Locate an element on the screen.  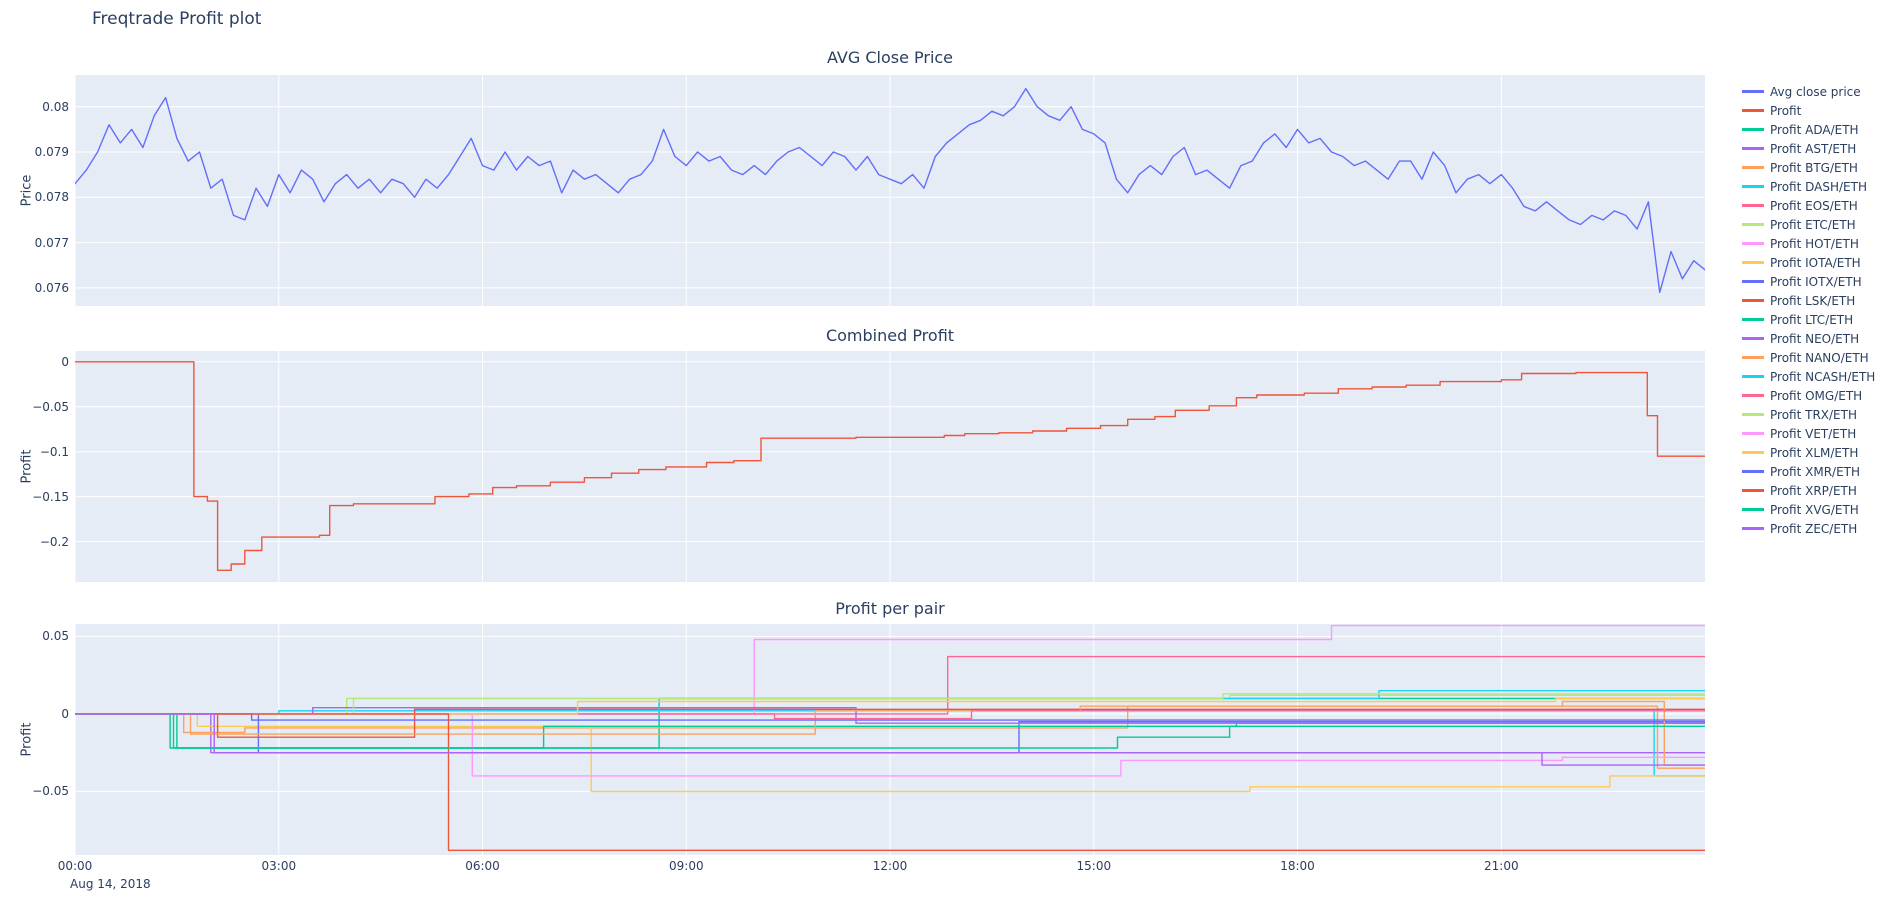
legend-item-profit: Profit is located at coordinates (1818, 110).